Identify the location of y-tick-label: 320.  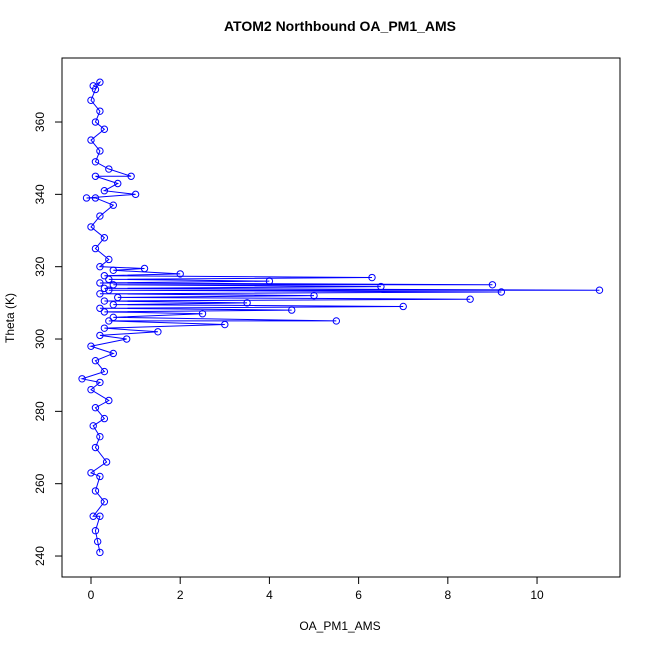
(40, 266).